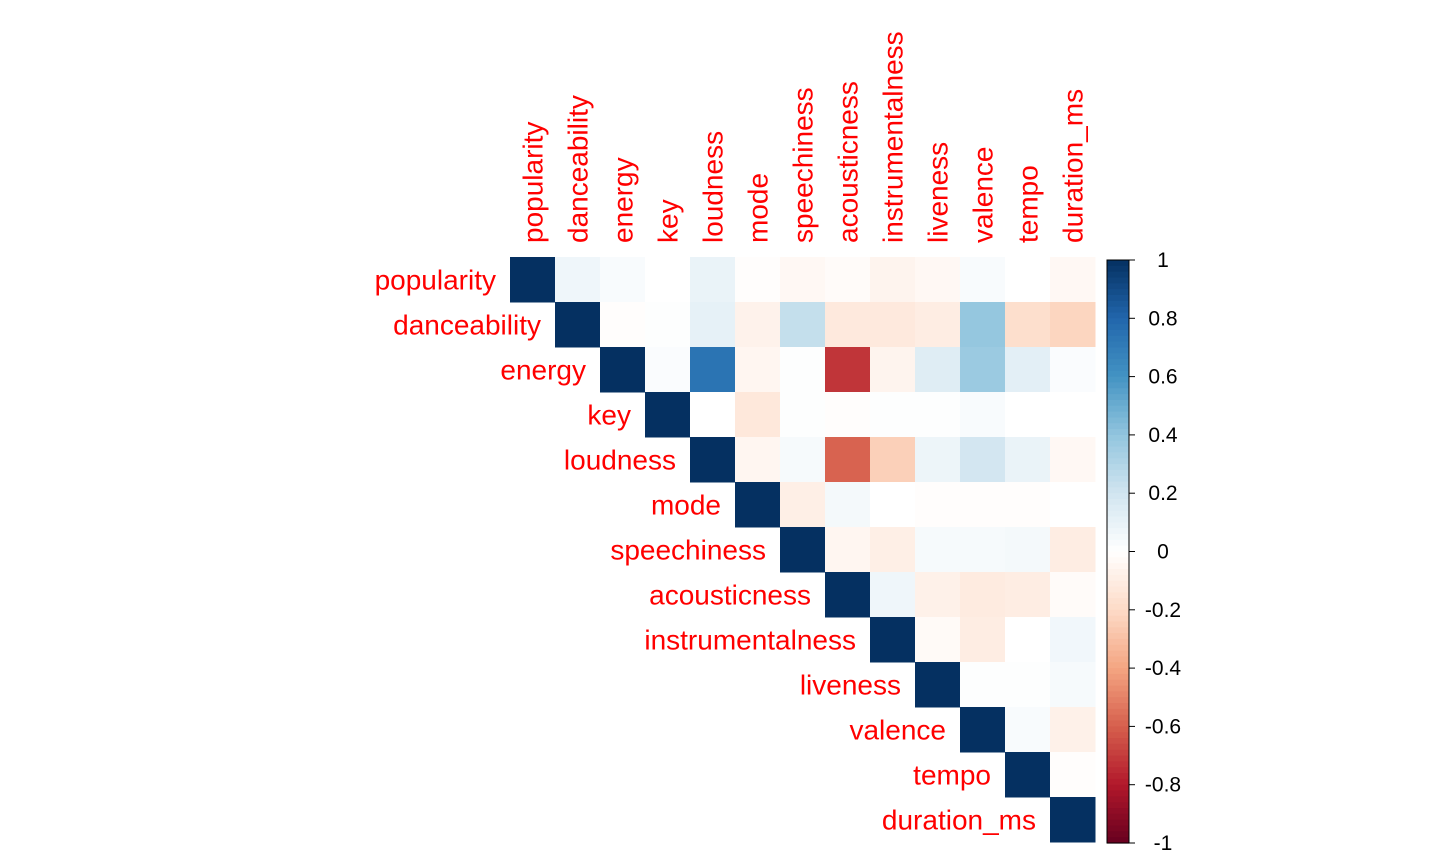 This screenshot has height=864, width=1440. I want to click on heatmap-cell: danceability / tempo: -0.18, so click(1028, 325).